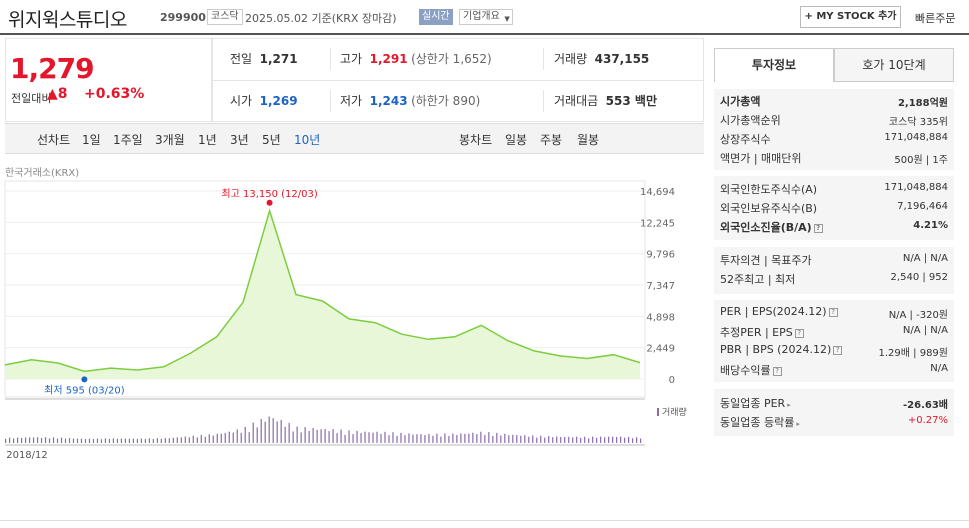 This screenshot has width=969, height=528. What do you see at coordinates (761, 158) in the screenshot?
I see `invest-label-text: 액면가 | 매매단위` at bounding box center [761, 158].